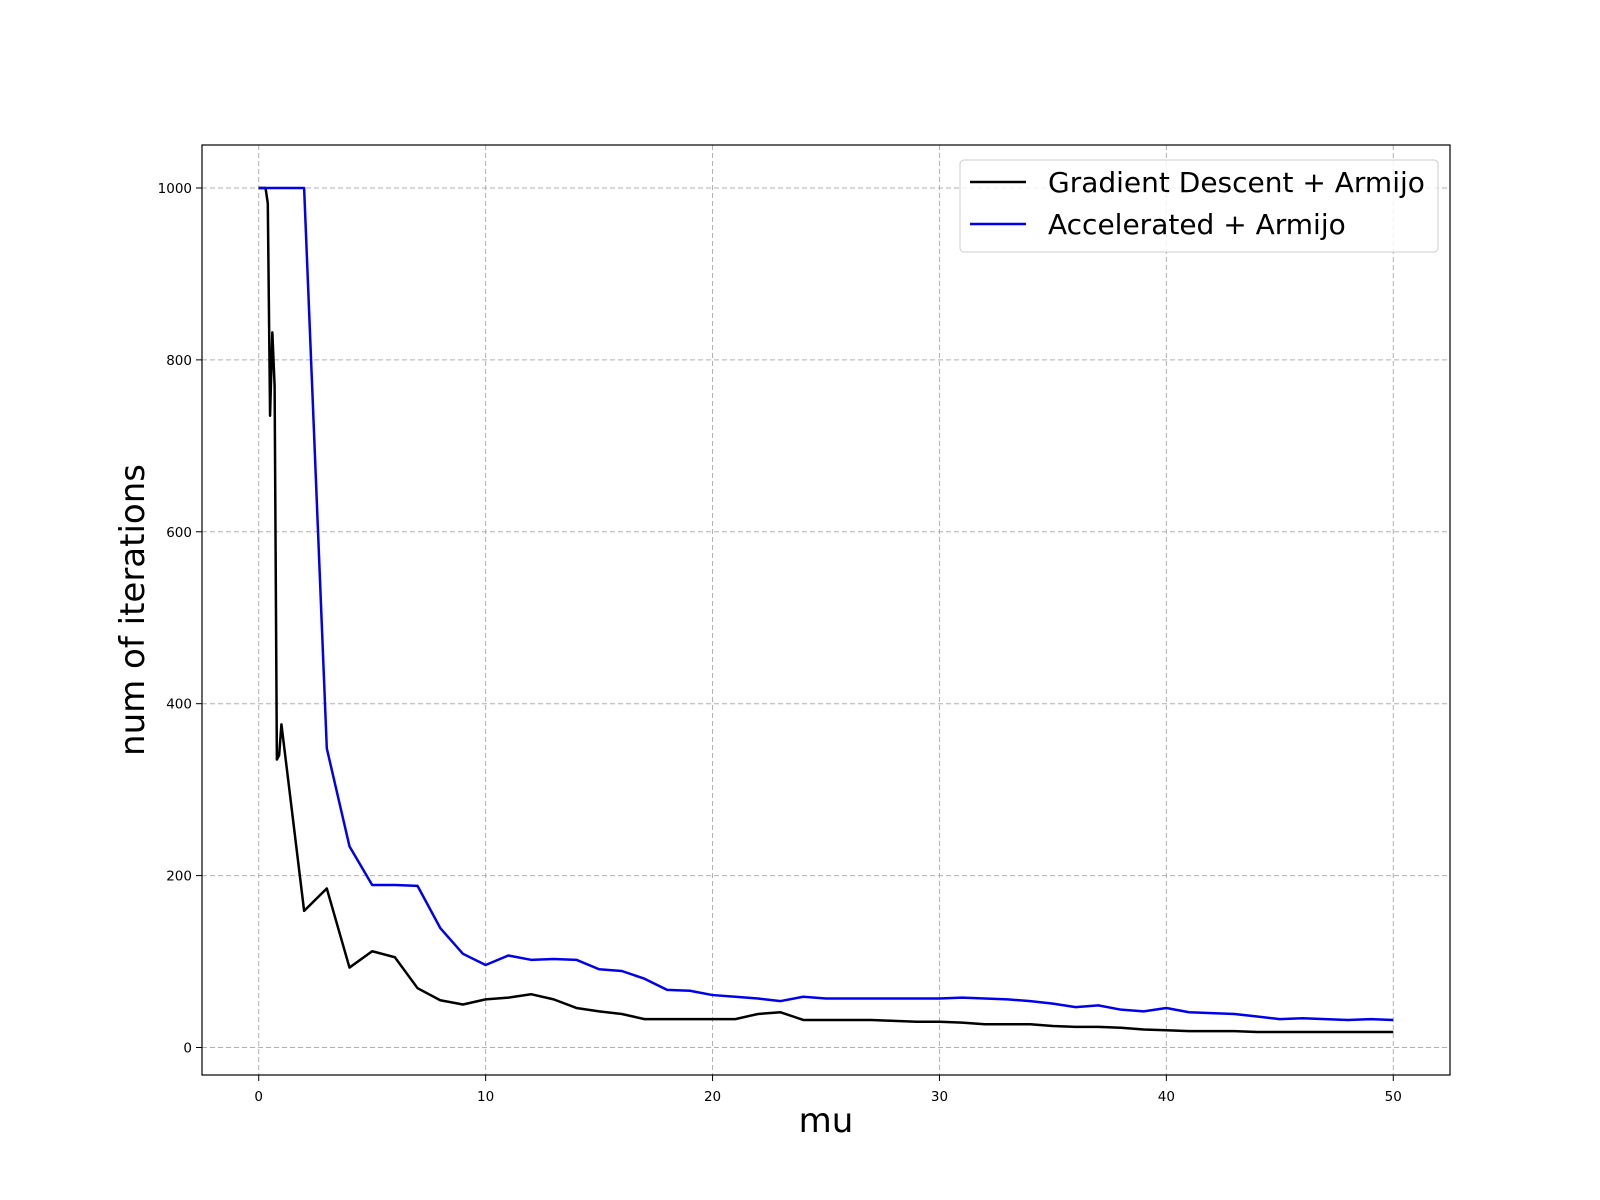  I want to click on x-tick-label: 10, so click(485, 1097).